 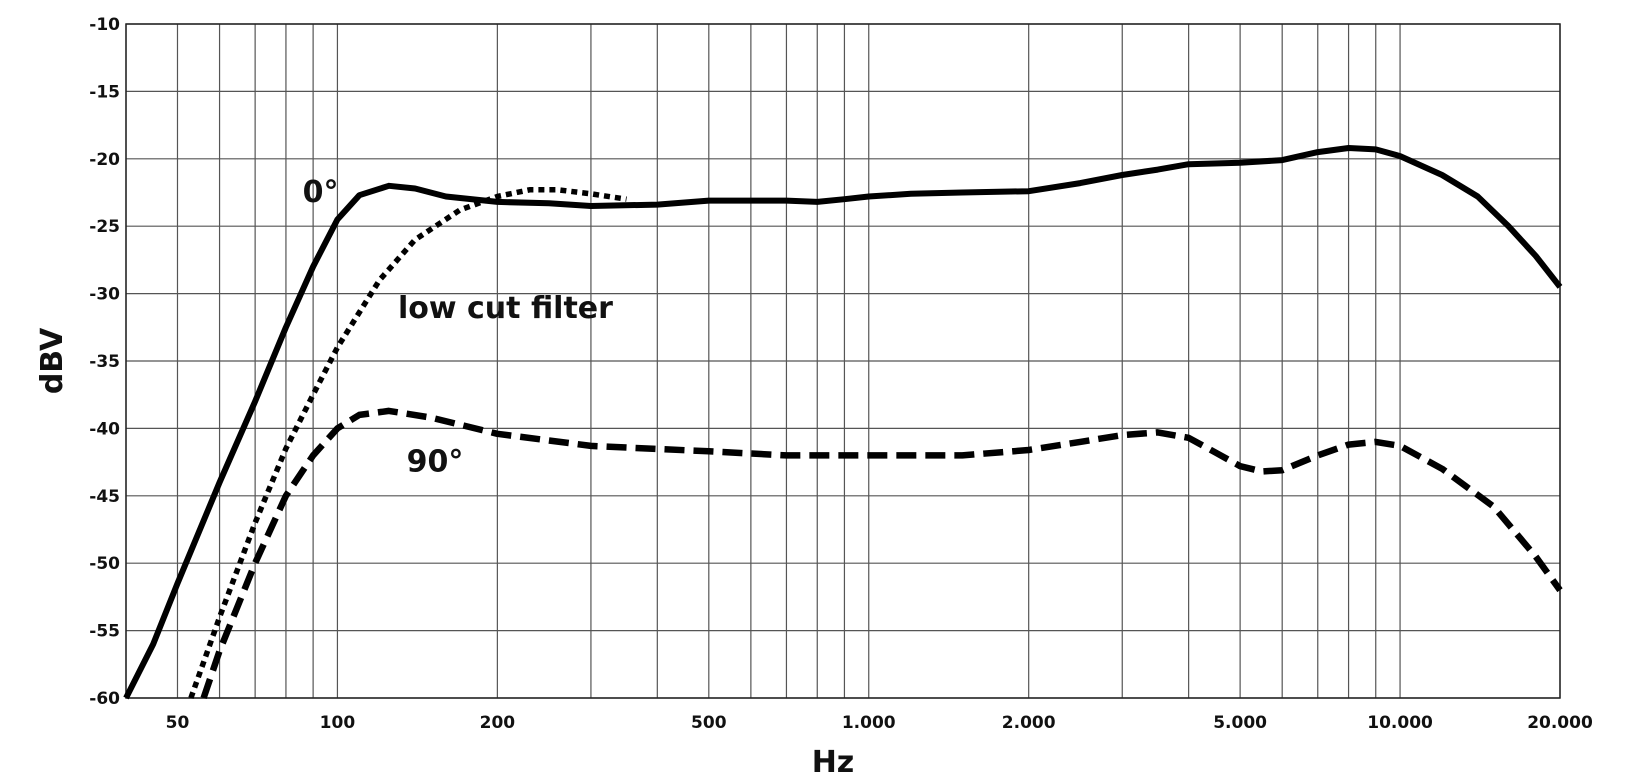 What do you see at coordinates (321, 192) in the screenshot?
I see `curve-annotation: 0°` at bounding box center [321, 192].